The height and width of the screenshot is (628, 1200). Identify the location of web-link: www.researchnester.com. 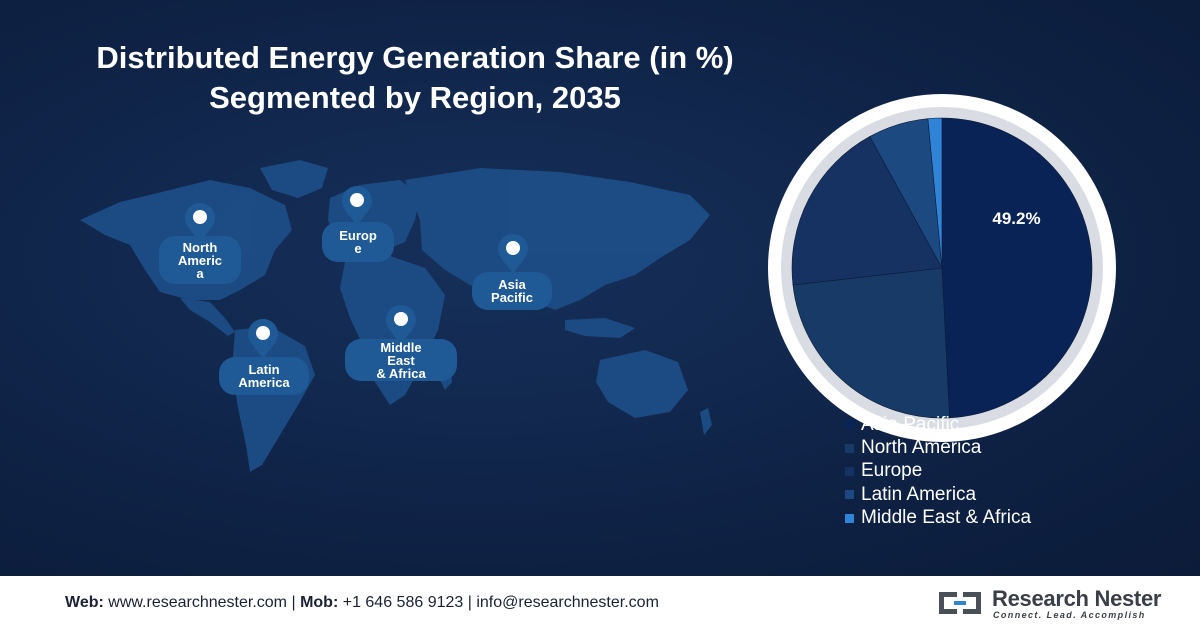
(197, 602).